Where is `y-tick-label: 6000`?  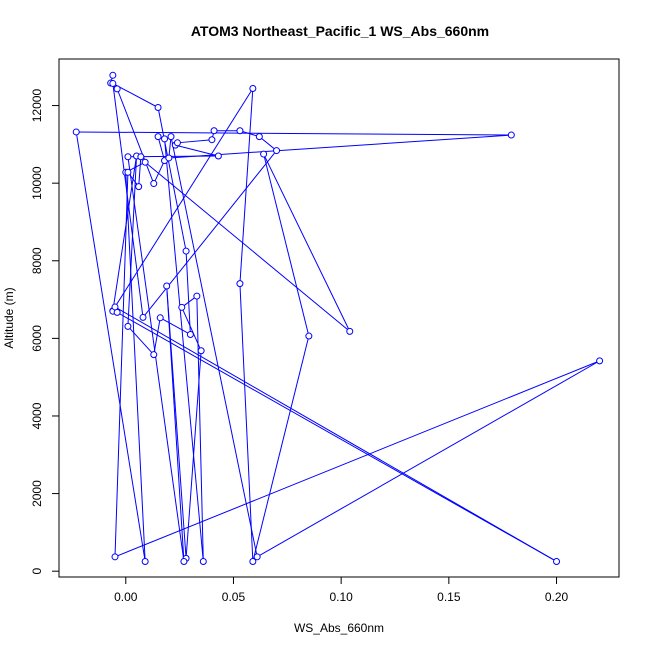 y-tick-label: 6000 is located at coordinates (37, 338).